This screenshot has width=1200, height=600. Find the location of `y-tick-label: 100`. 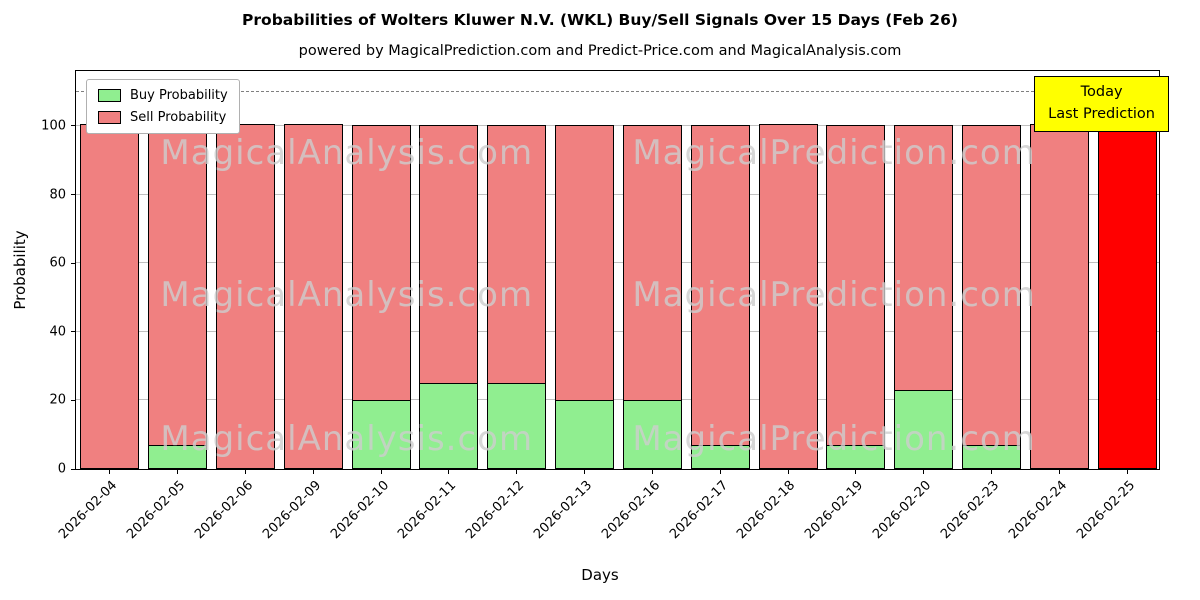

y-tick-label: 100 is located at coordinates (53, 126).